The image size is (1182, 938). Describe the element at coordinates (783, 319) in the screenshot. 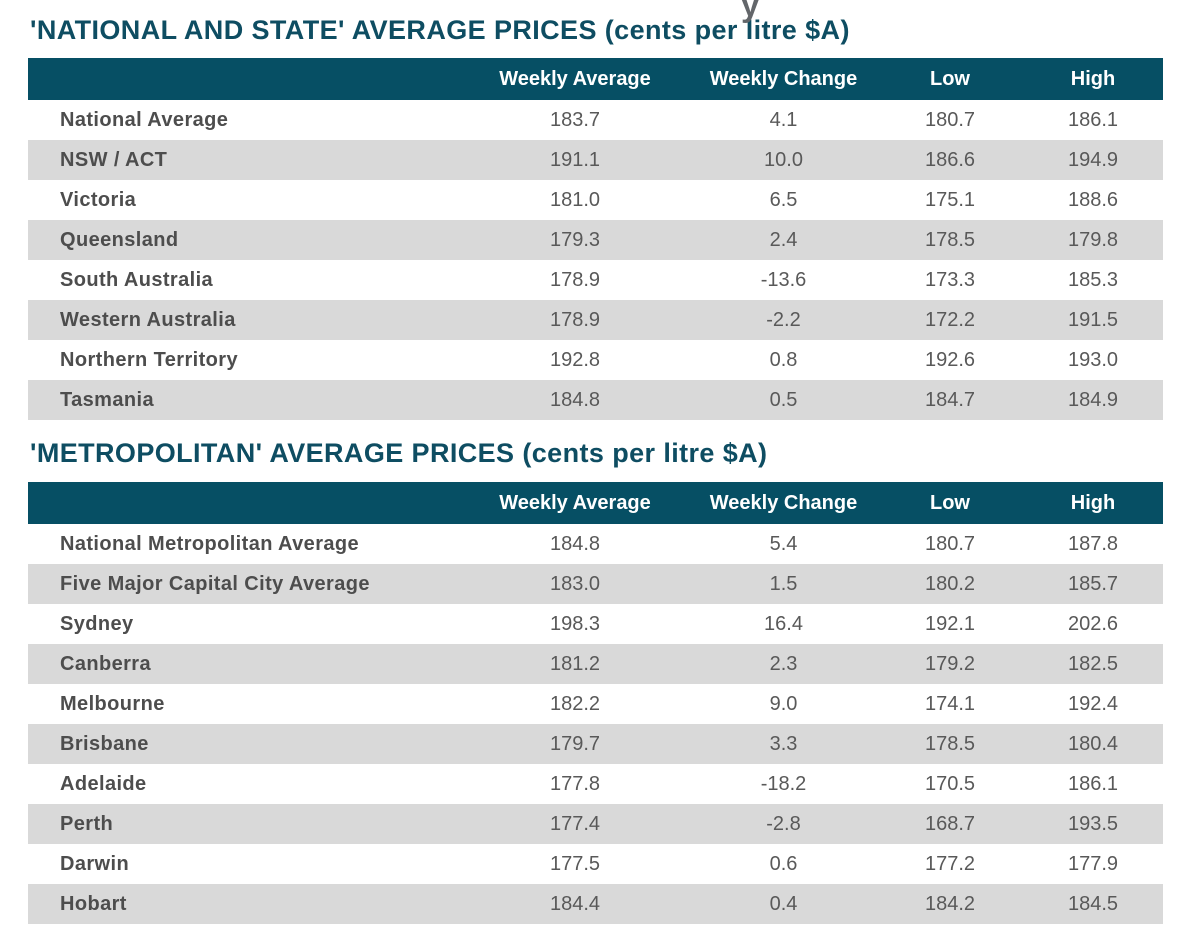

I see `cell-weekly-change: -2.2` at that location.